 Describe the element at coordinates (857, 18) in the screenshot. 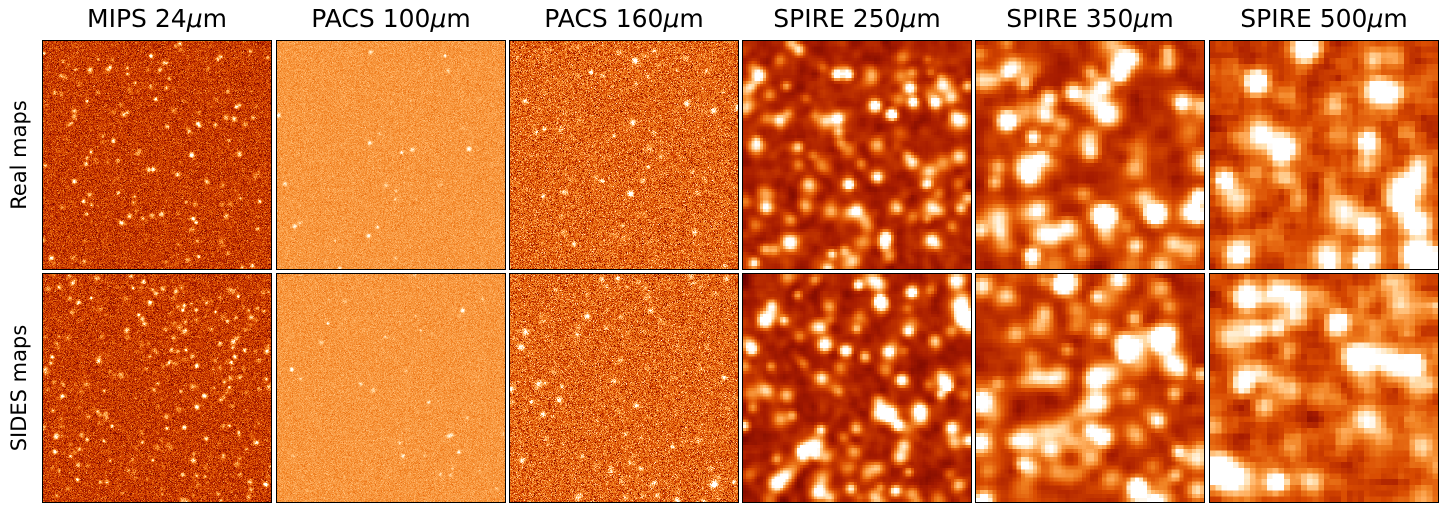

I see `column-title-spire-250: SPIRE 250μm` at that location.